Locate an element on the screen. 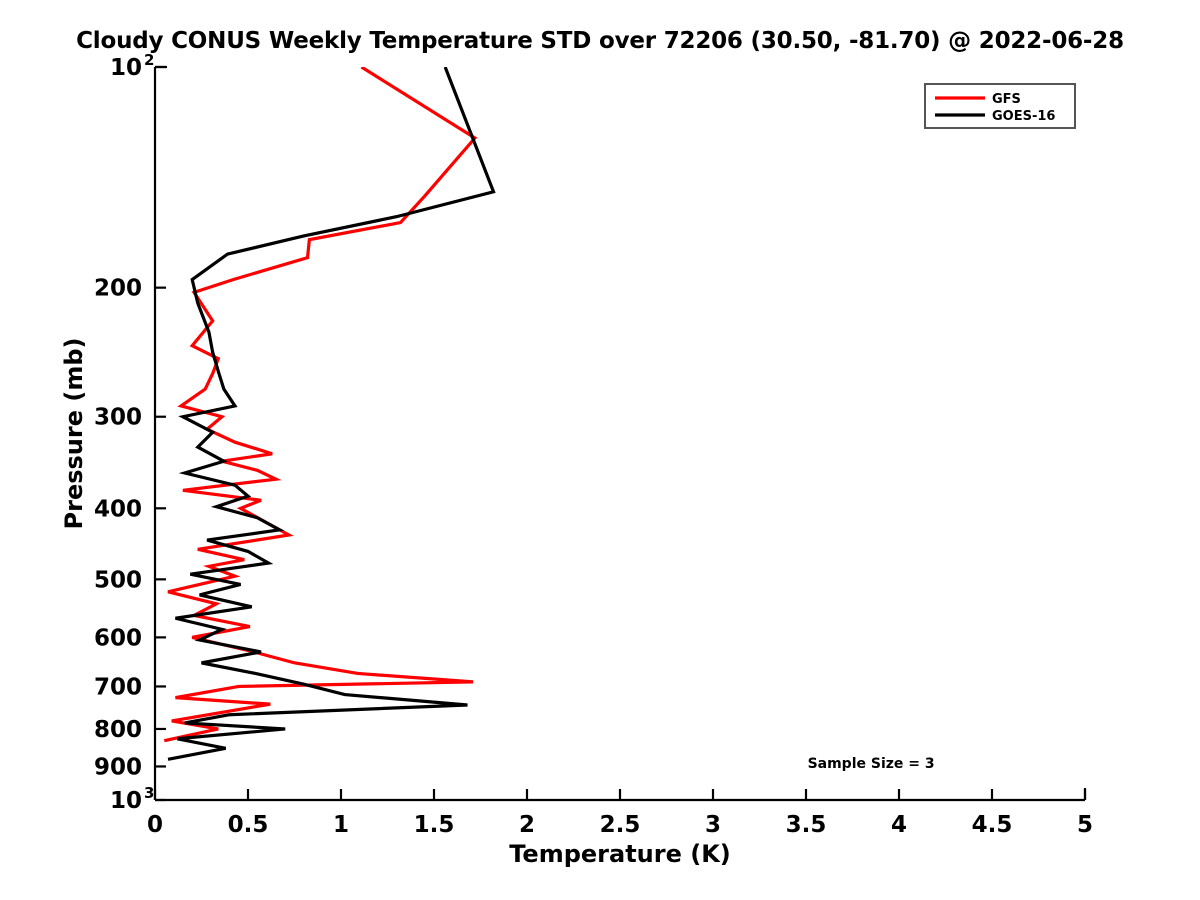 The width and height of the screenshot is (1200, 900). y-axis-tick-label: 900 is located at coordinates (118, 767).